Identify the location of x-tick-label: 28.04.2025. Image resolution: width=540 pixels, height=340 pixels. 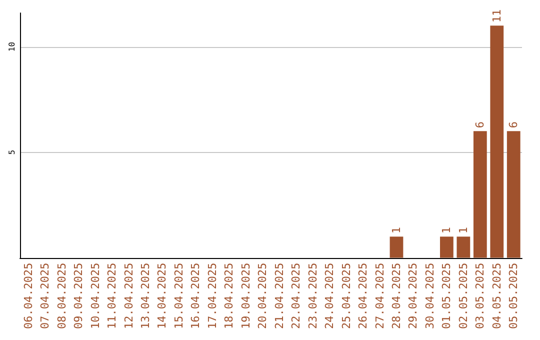
(396, 296).